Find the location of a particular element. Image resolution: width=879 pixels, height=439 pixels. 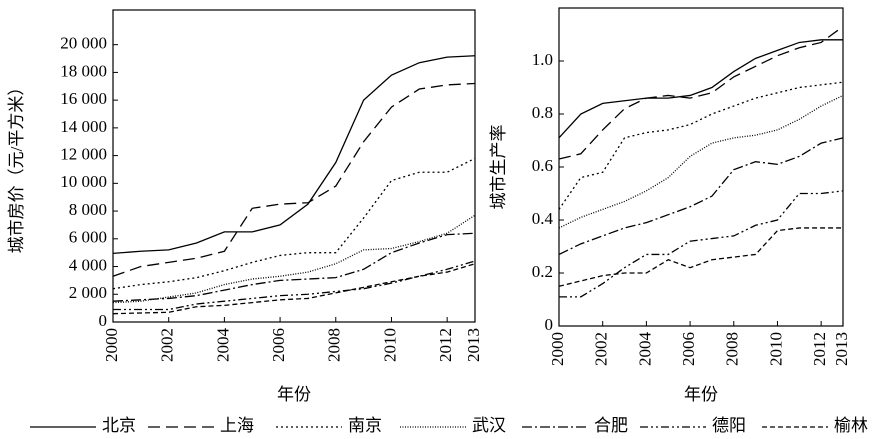

legend-label: 上海 is located at coordinates (237, 425).